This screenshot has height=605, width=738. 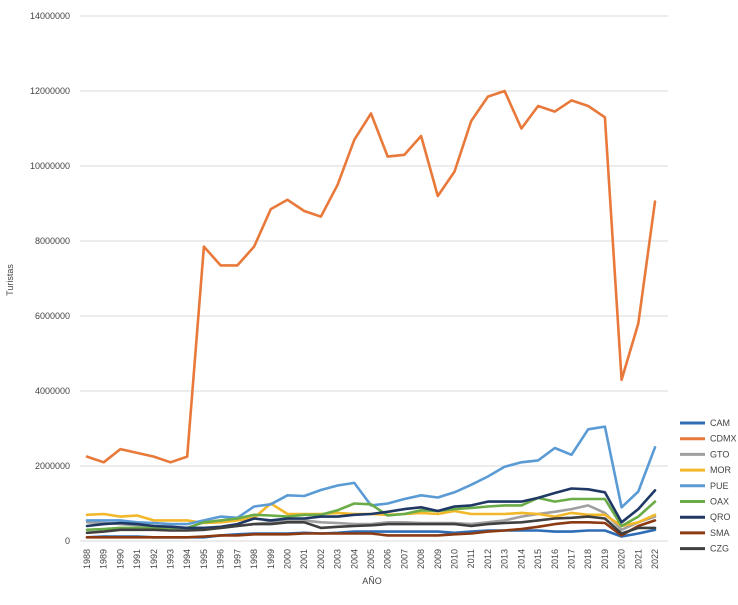 What do you see at coordinates (120, 559) in the screenshot?
I see `x-tick-label: 1990` at bounding box center [120, 559].